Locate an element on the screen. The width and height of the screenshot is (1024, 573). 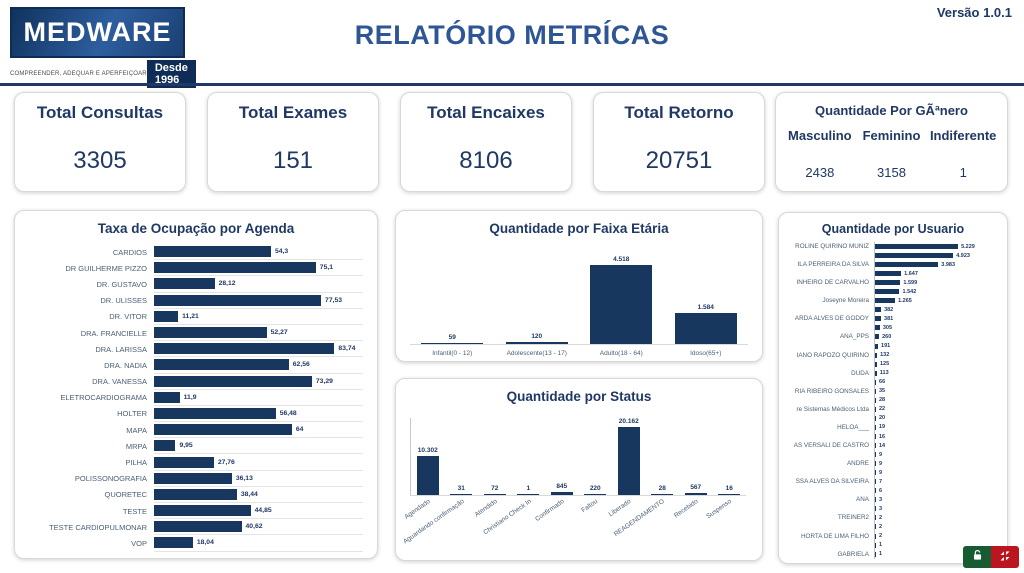
value-label: 22 is located at coordinates (882, 409).